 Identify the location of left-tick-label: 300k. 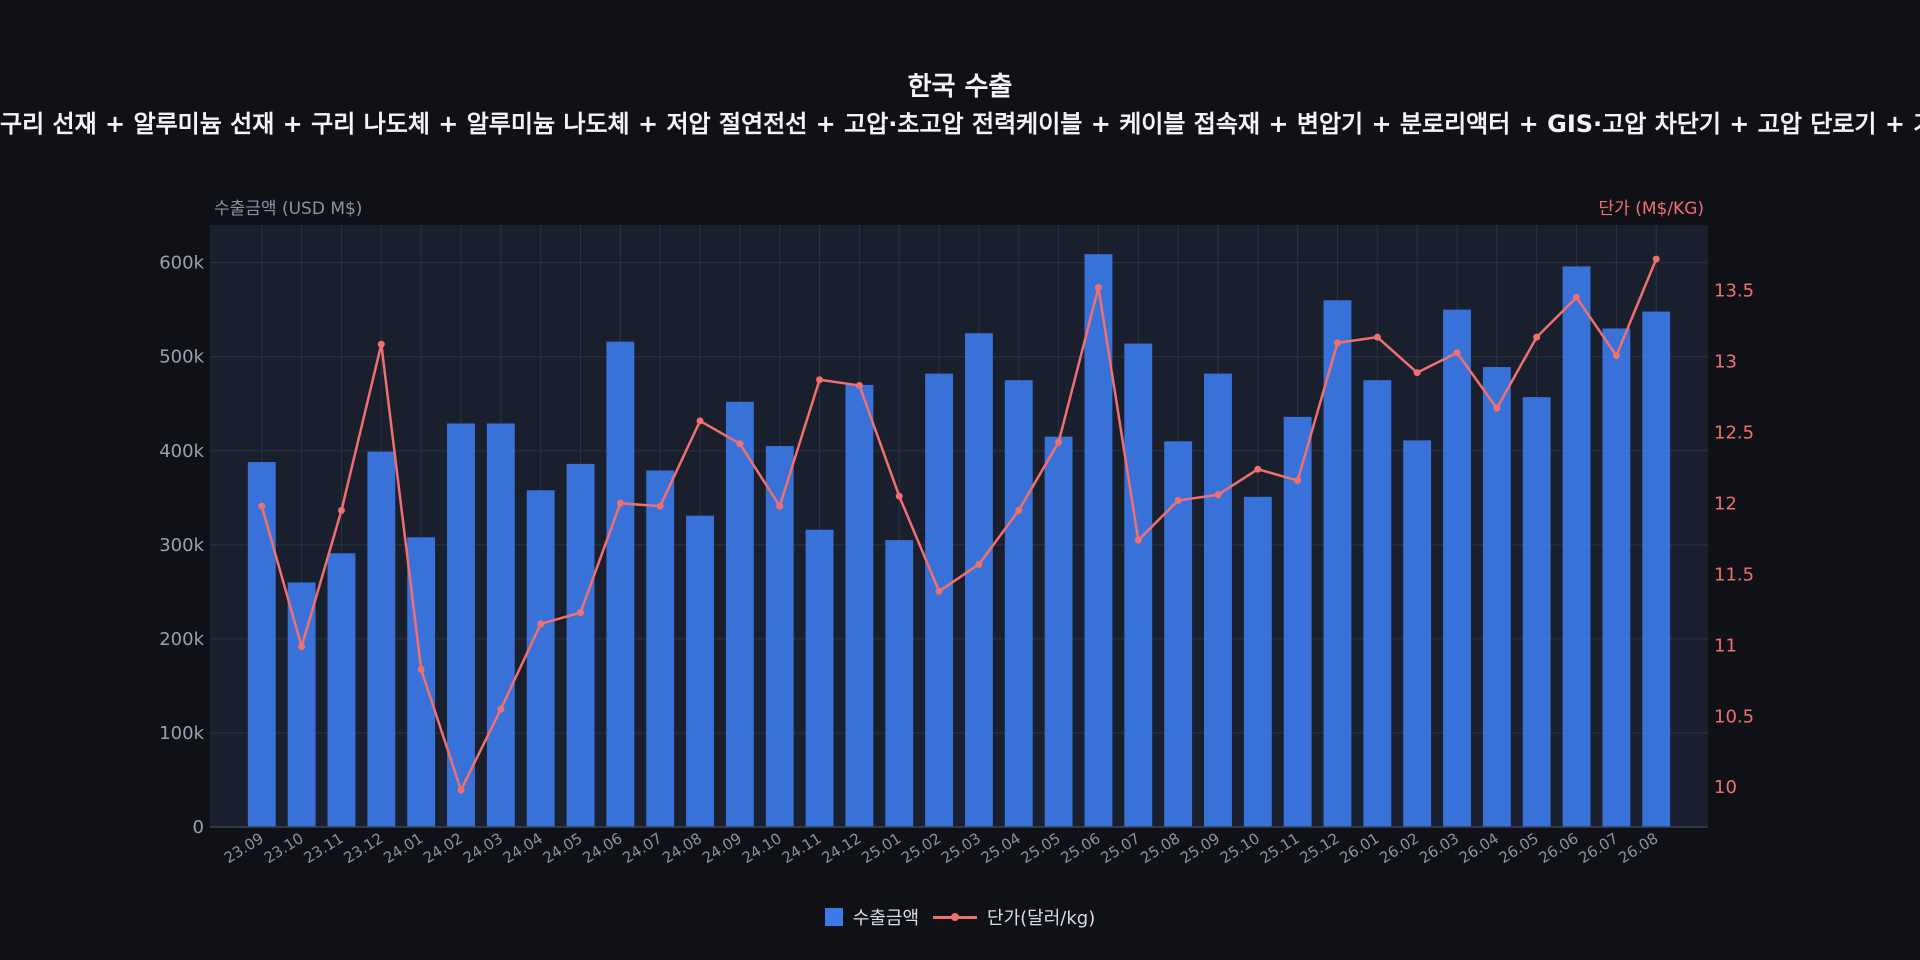
(181, 545).